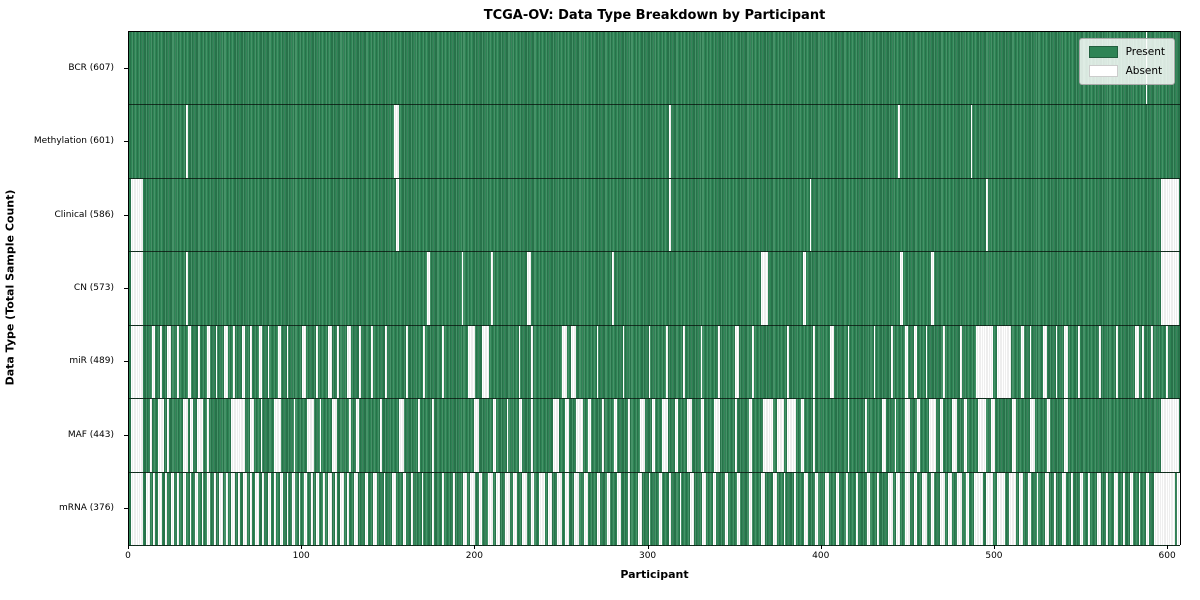 This screenshot has height=600, width=1200. What do you see at coordinates (1145, 51) in the screenshot?
I see `legend-present-label: Present` at bounding box center [1145, 51].